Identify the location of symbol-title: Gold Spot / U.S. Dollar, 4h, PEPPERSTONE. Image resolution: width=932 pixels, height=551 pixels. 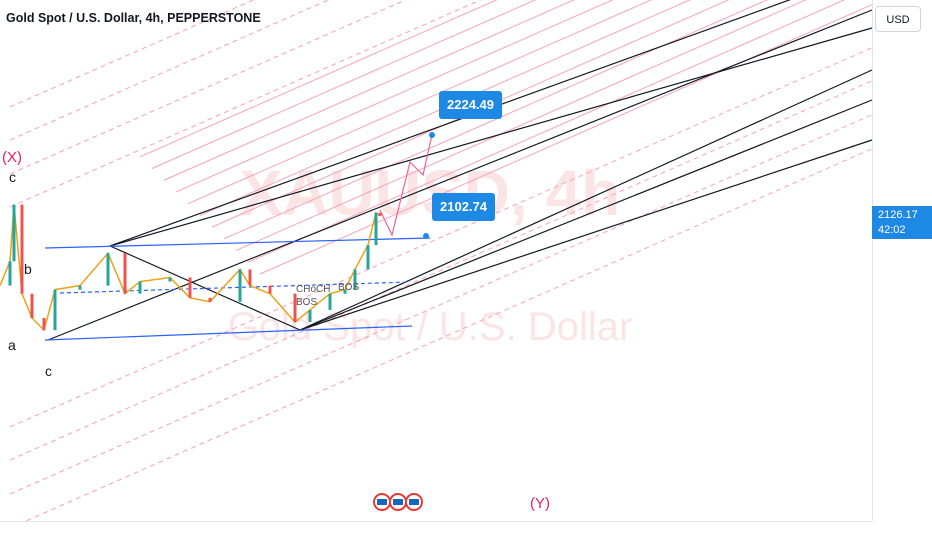
(133, 18).